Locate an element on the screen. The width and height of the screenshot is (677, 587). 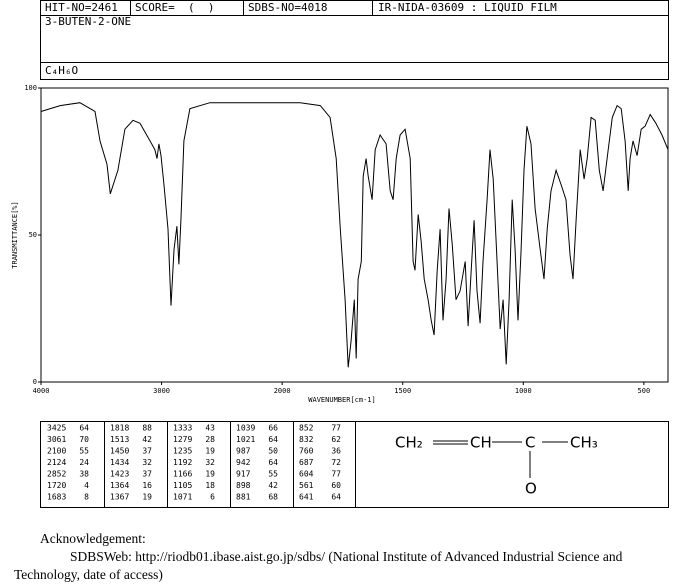
peak-cell: 881 is located at coordinates (243, 497).